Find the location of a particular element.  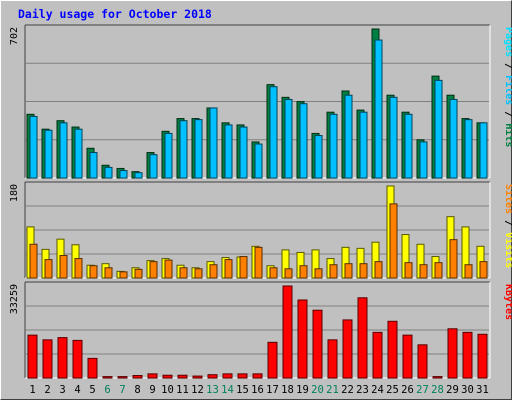

x-tick-label: 22 is located at coordinates (347, 390).